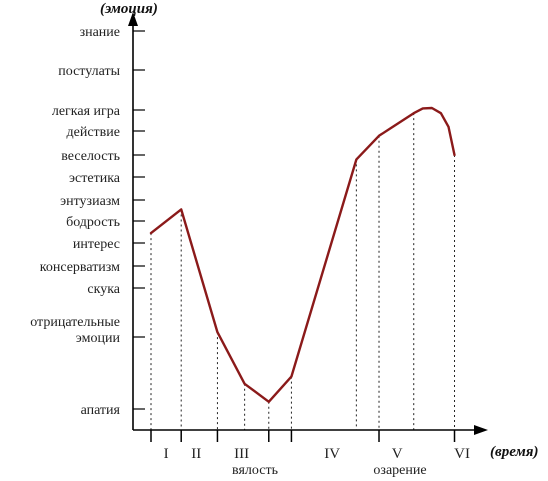  I want to click on x-axis-arrow-icon, so click(481, 430).